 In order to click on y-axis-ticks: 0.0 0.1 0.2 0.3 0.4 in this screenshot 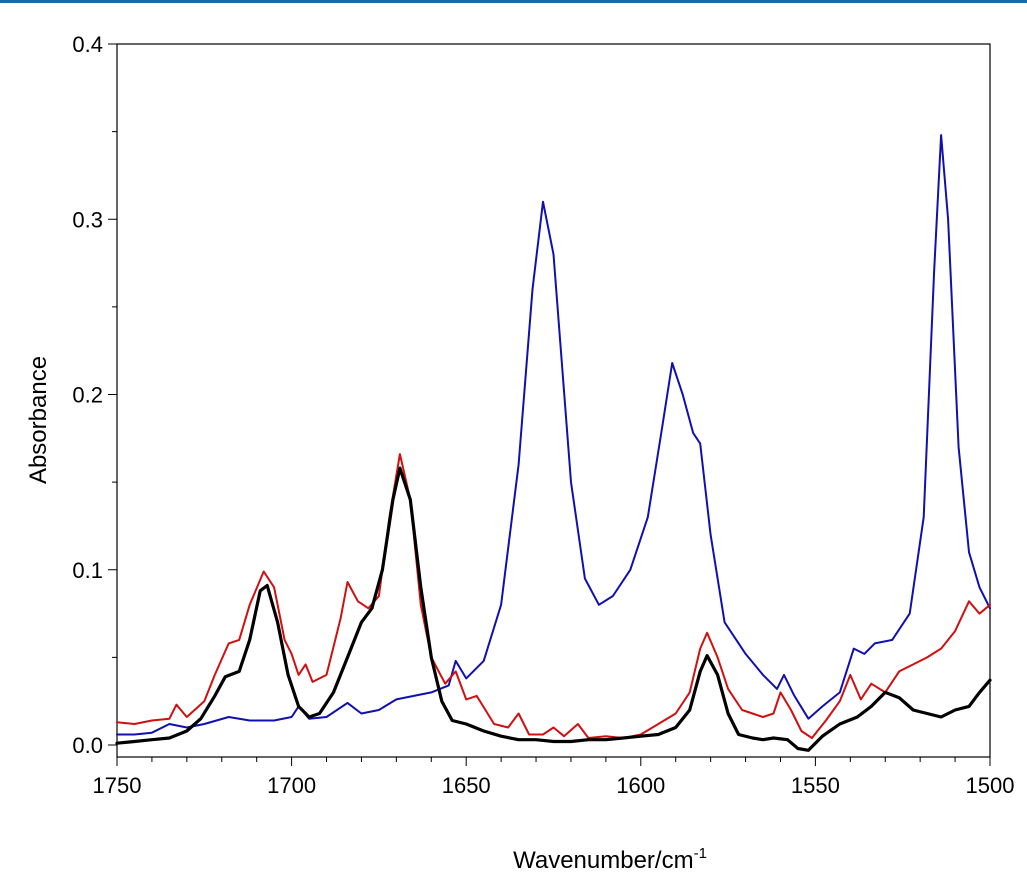, I will do `click(94, 395)`.